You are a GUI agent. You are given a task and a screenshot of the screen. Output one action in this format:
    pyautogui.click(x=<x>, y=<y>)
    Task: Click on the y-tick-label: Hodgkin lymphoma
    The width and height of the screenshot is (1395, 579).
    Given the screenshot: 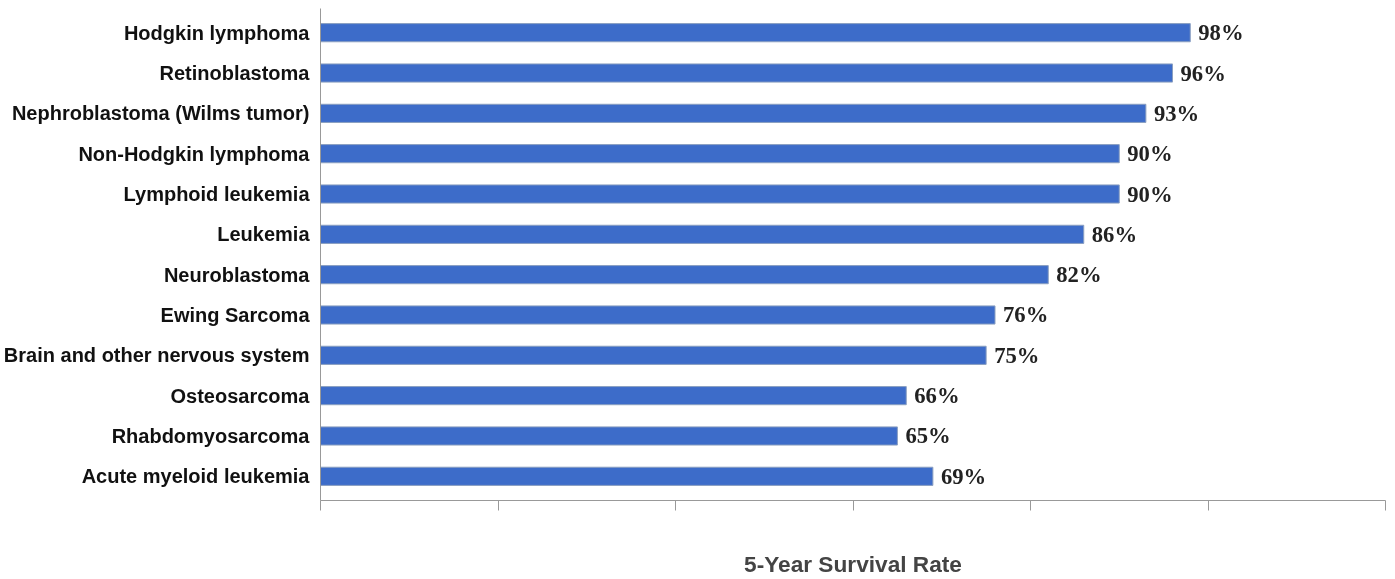 What is the action you would take?
    pyautogui.click(x=217, y=32)
    